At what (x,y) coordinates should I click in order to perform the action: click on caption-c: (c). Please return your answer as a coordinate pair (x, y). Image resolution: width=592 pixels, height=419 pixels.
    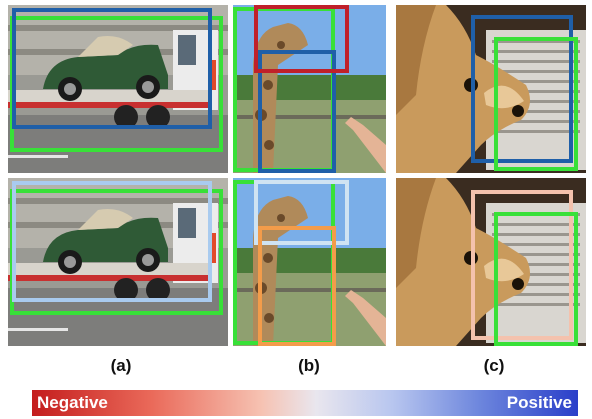
    Looking at the image, I should click on (494, 365).